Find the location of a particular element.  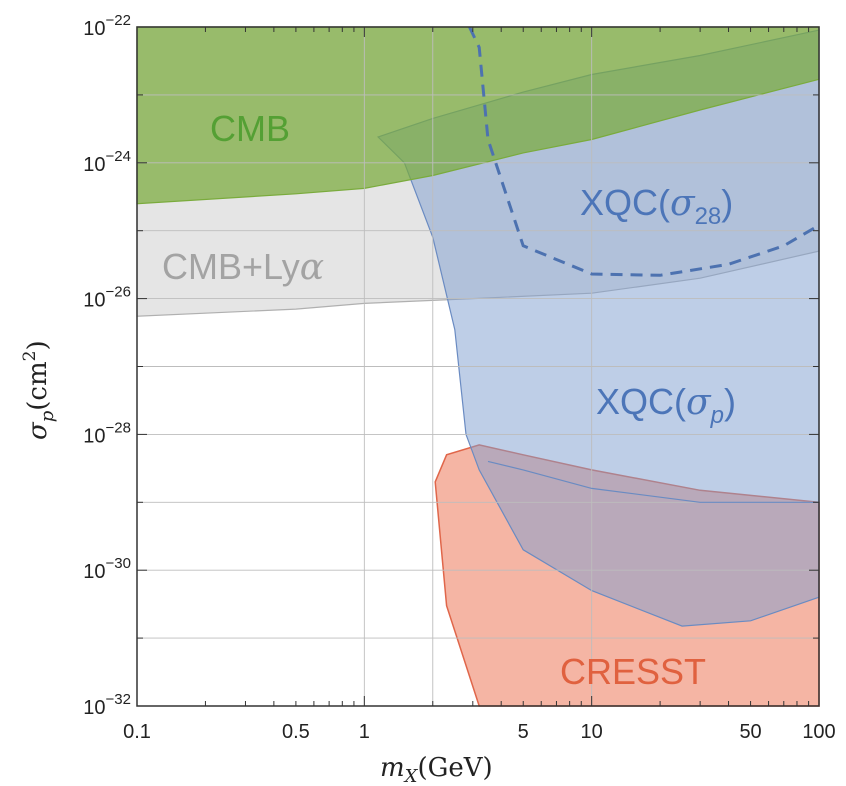

y-tick-label: 10−22 is located at coordinates (107, 26).